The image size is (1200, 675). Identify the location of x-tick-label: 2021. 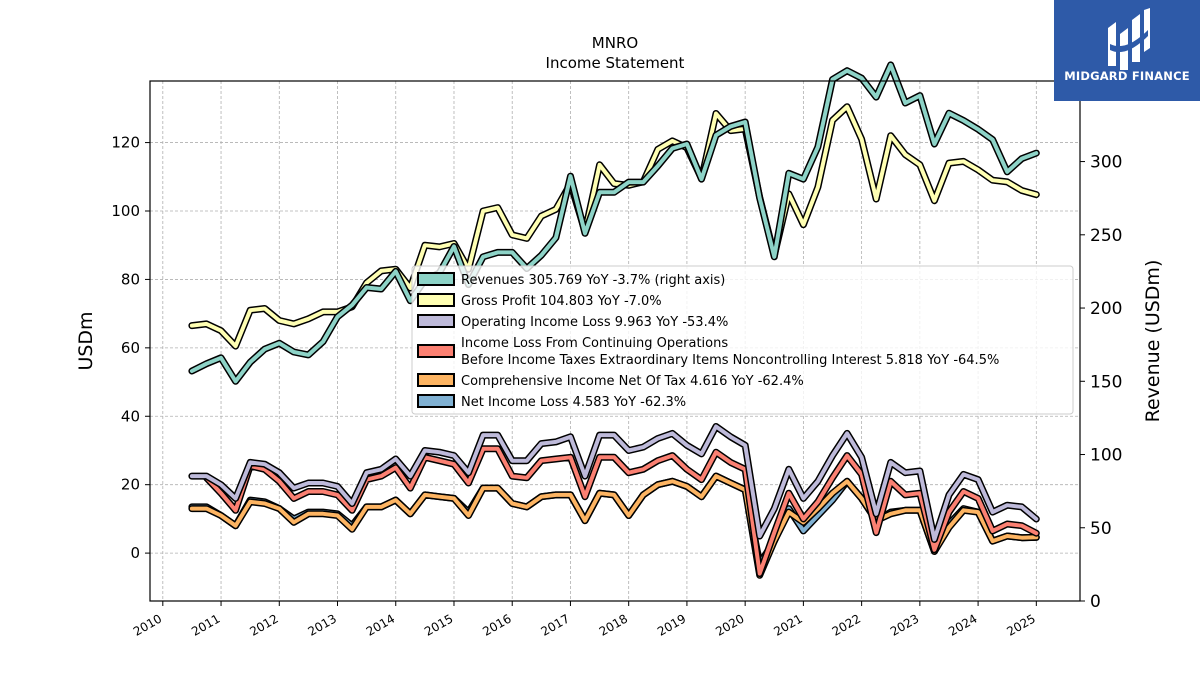
(787, 624).